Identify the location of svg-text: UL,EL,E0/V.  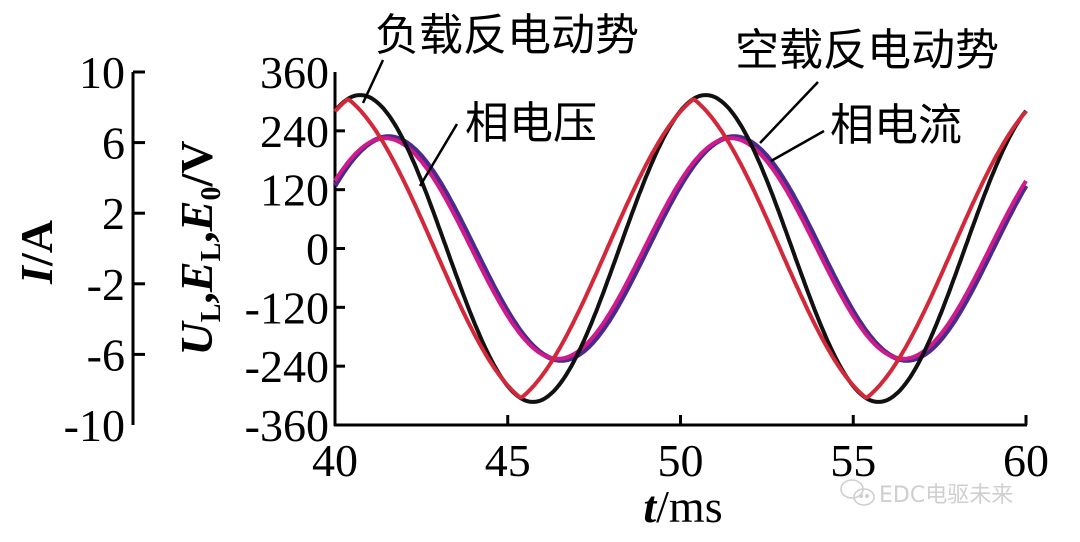
(199, 248).